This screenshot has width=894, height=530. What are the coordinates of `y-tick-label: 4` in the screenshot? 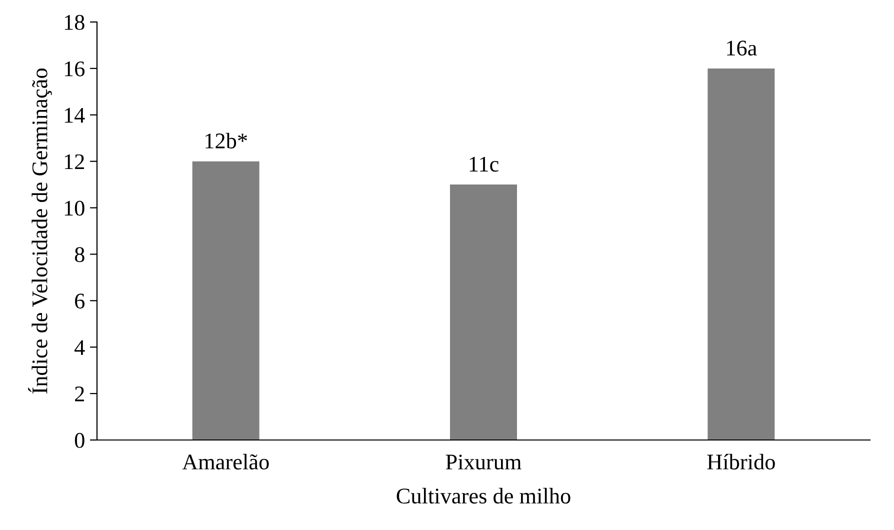 It's located at (79, 347).